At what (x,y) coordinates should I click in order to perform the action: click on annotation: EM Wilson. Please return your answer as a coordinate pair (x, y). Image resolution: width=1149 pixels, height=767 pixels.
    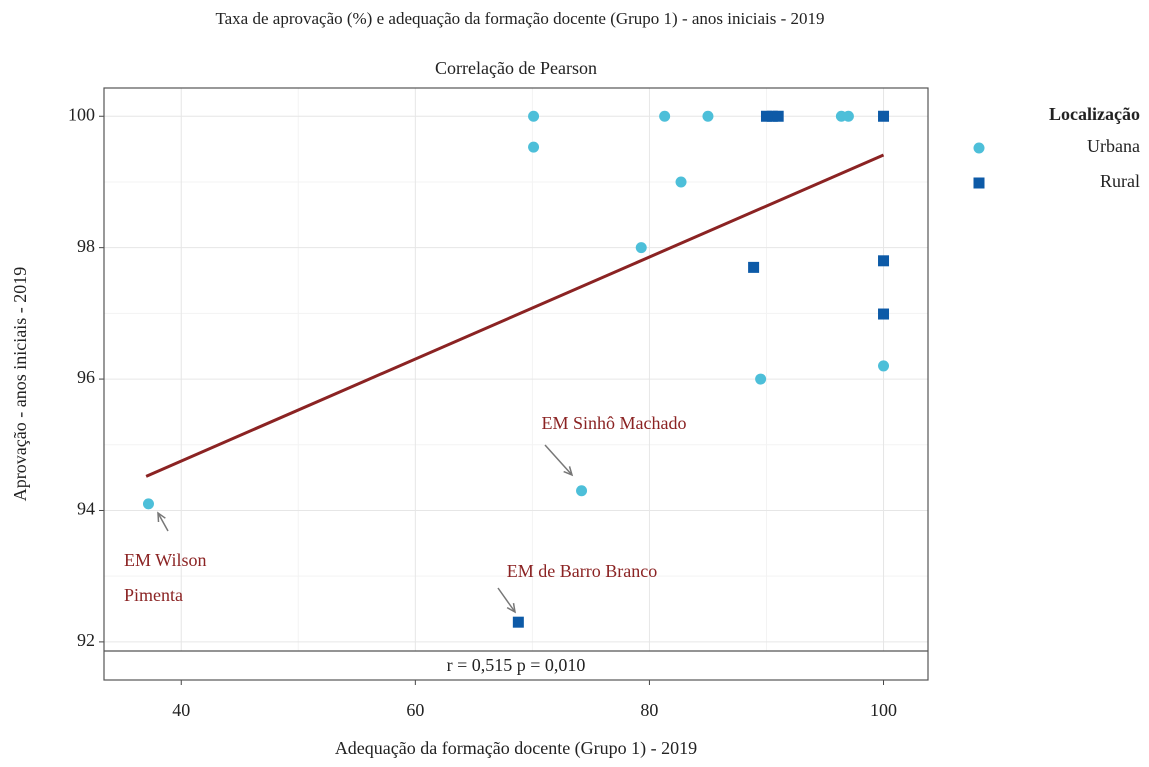
    Looking at the image, I should click on (165, 560).